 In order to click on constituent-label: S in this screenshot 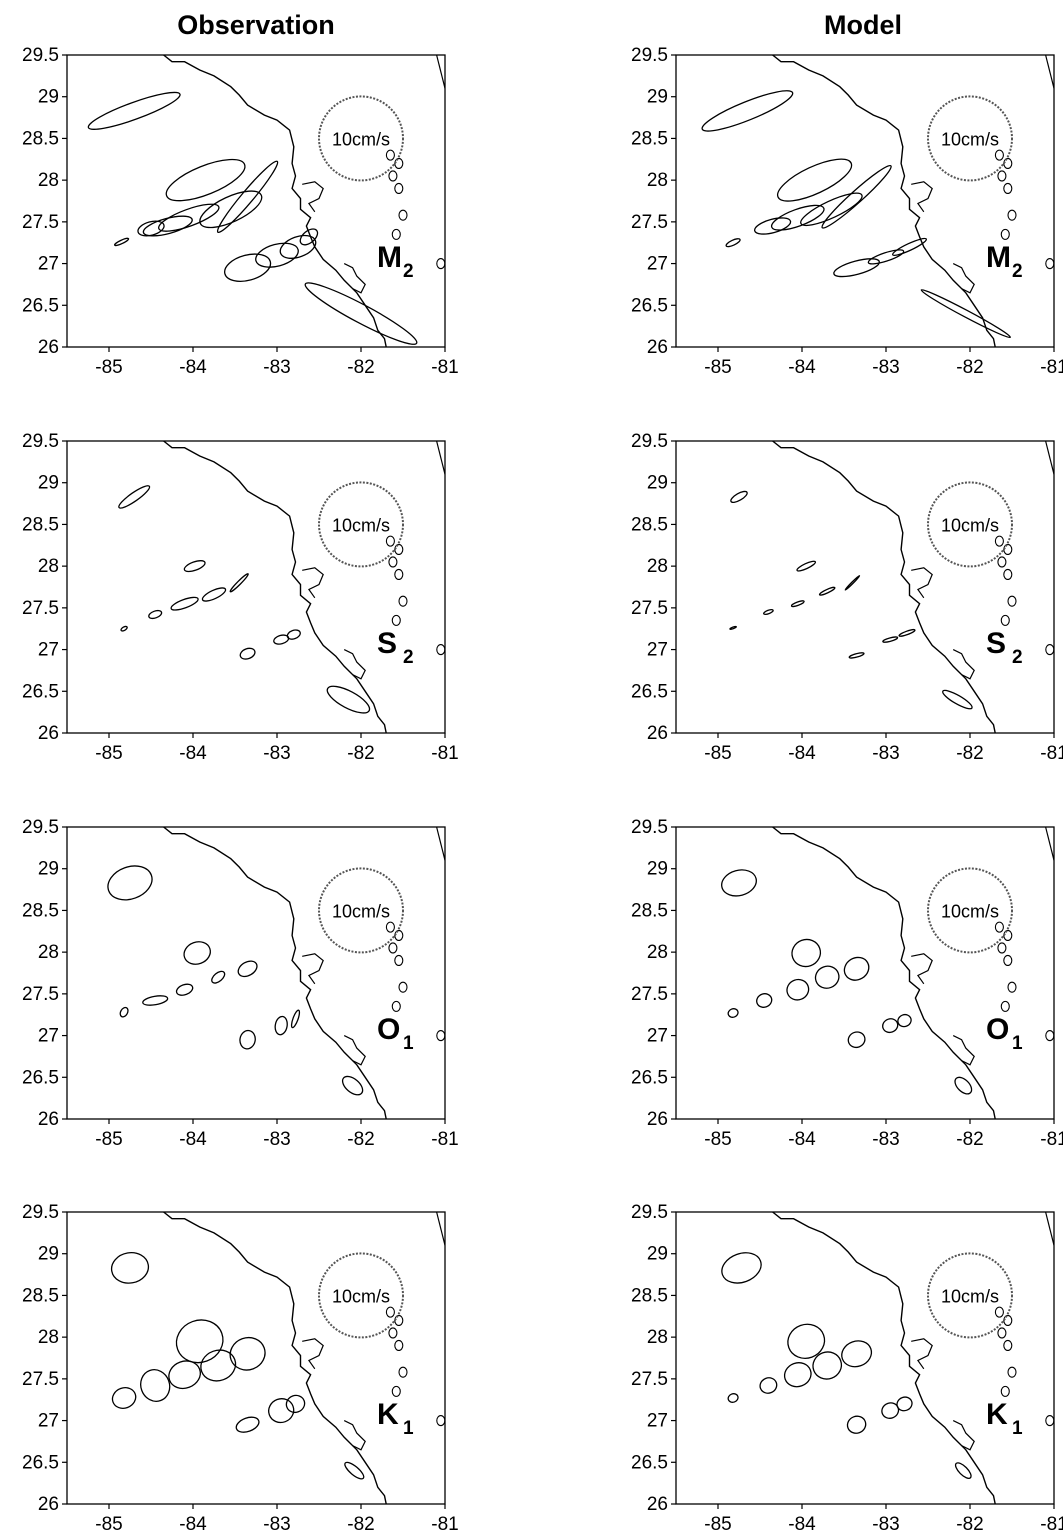, I will do `click(387, 643)`.